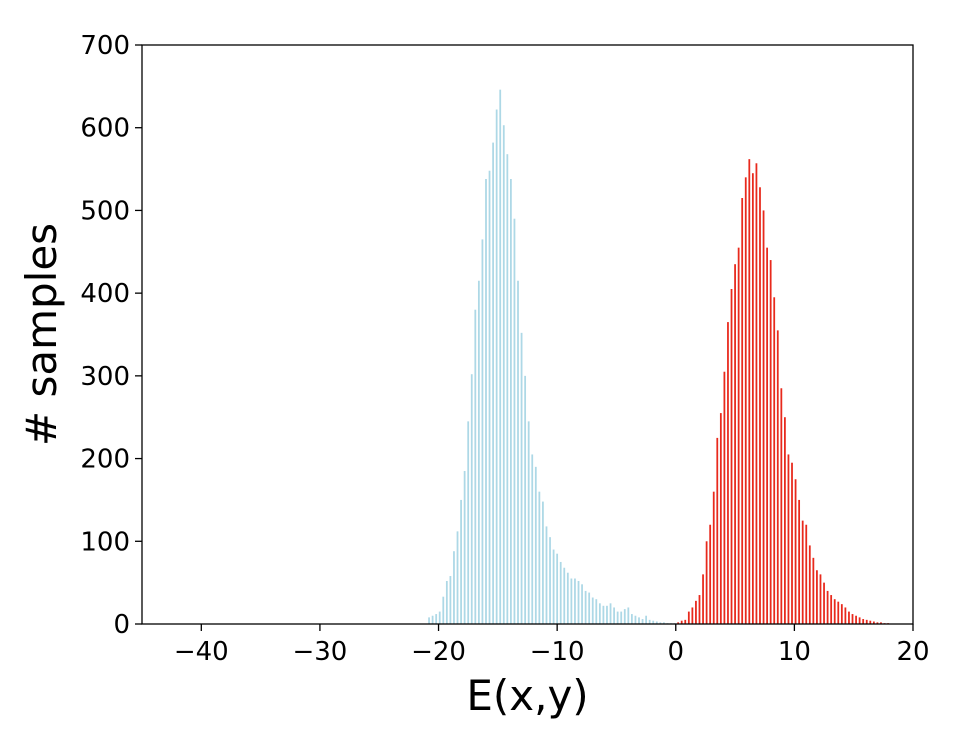 This screenshot has height=732, width=954. What do you see at coordinates (794, 652) in the screenshot?
I see `x-tick-label: 10` at bounding box center [794, 652].